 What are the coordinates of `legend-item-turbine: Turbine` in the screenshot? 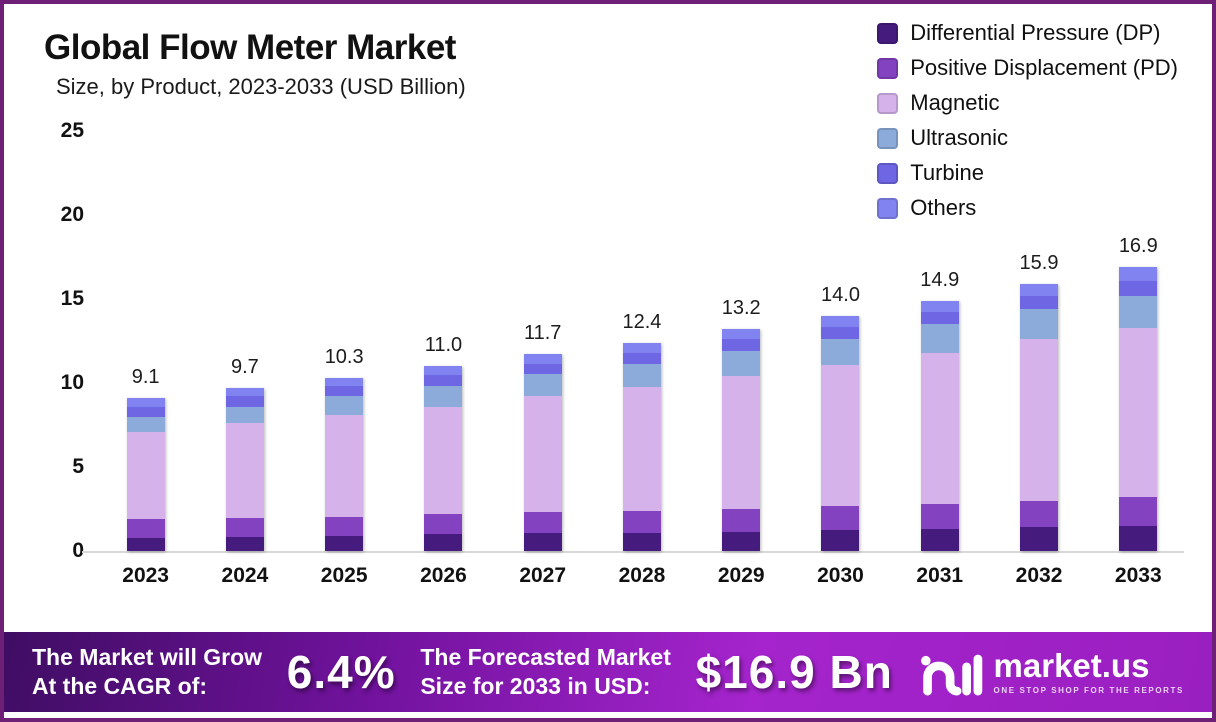 It's located at (1027, 173).